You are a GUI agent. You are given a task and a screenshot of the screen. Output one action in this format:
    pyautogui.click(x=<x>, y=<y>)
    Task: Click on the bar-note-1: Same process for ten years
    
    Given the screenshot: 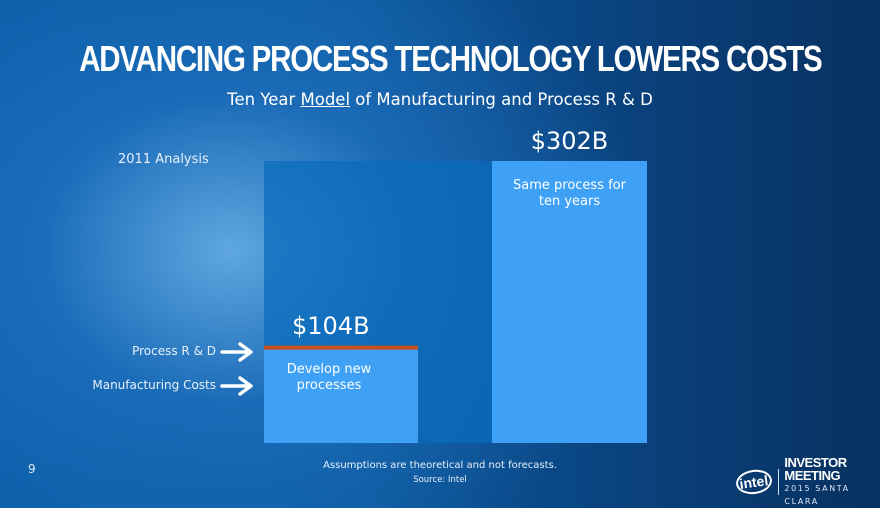 What is the action you would take?
    pyautogui.click(x=569, y=194)
    